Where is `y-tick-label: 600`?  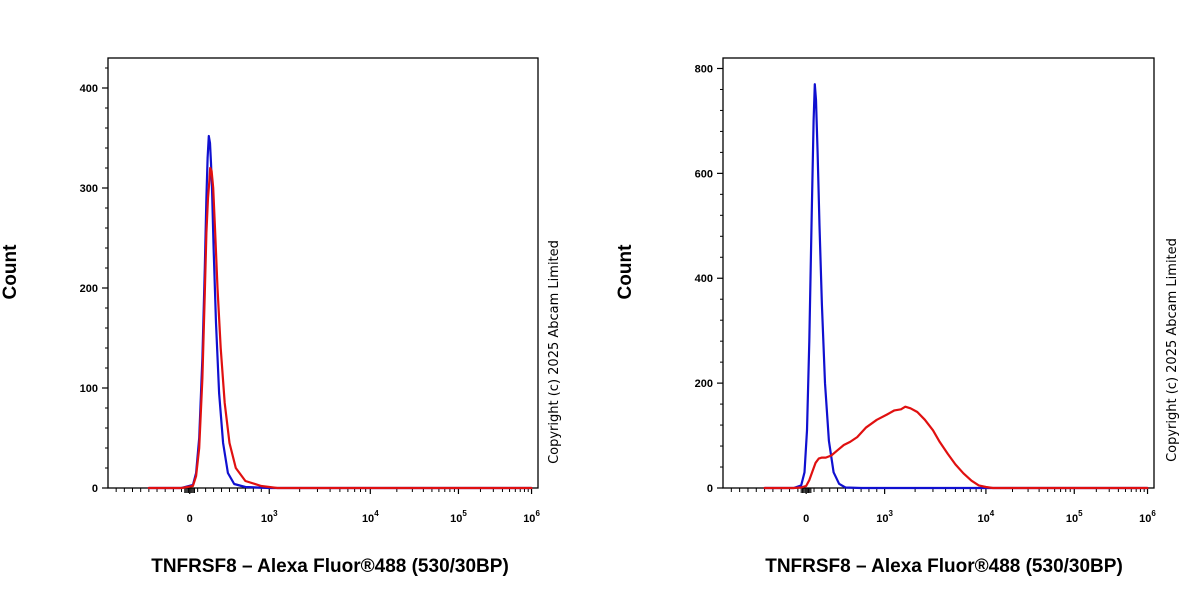
y-tick-label: 600 is located at coordinates (704, 174).